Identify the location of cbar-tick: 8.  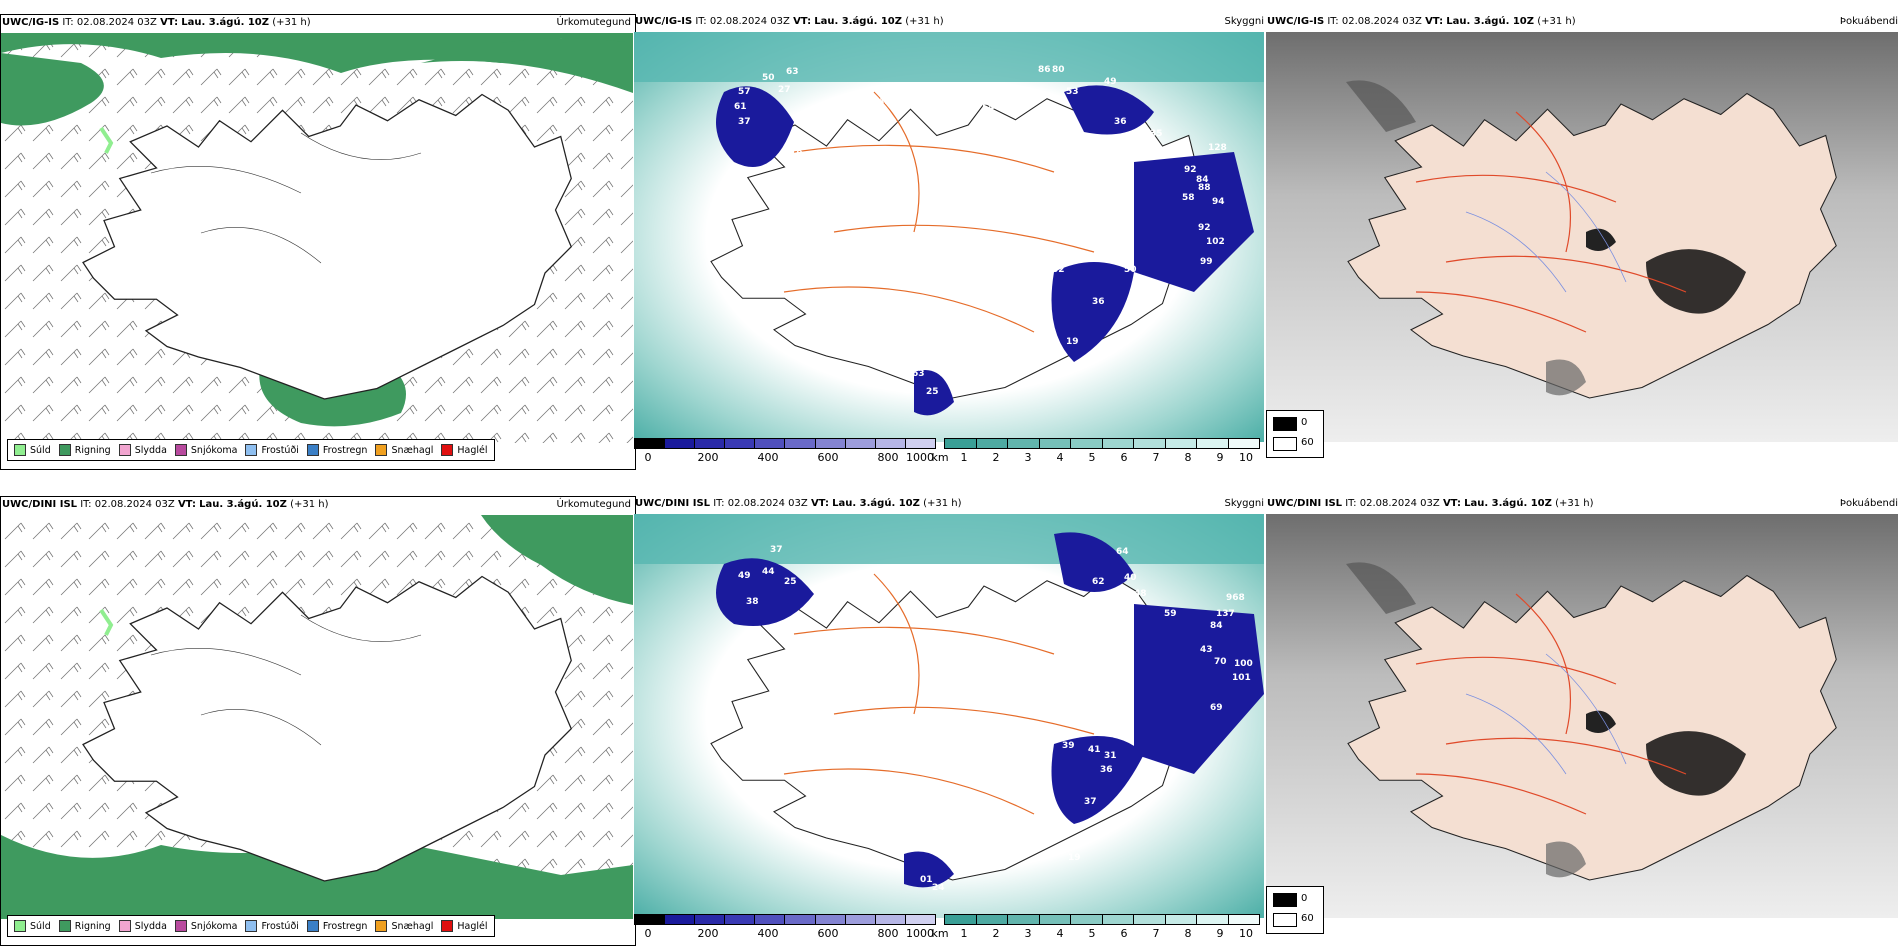
(1188, 933).